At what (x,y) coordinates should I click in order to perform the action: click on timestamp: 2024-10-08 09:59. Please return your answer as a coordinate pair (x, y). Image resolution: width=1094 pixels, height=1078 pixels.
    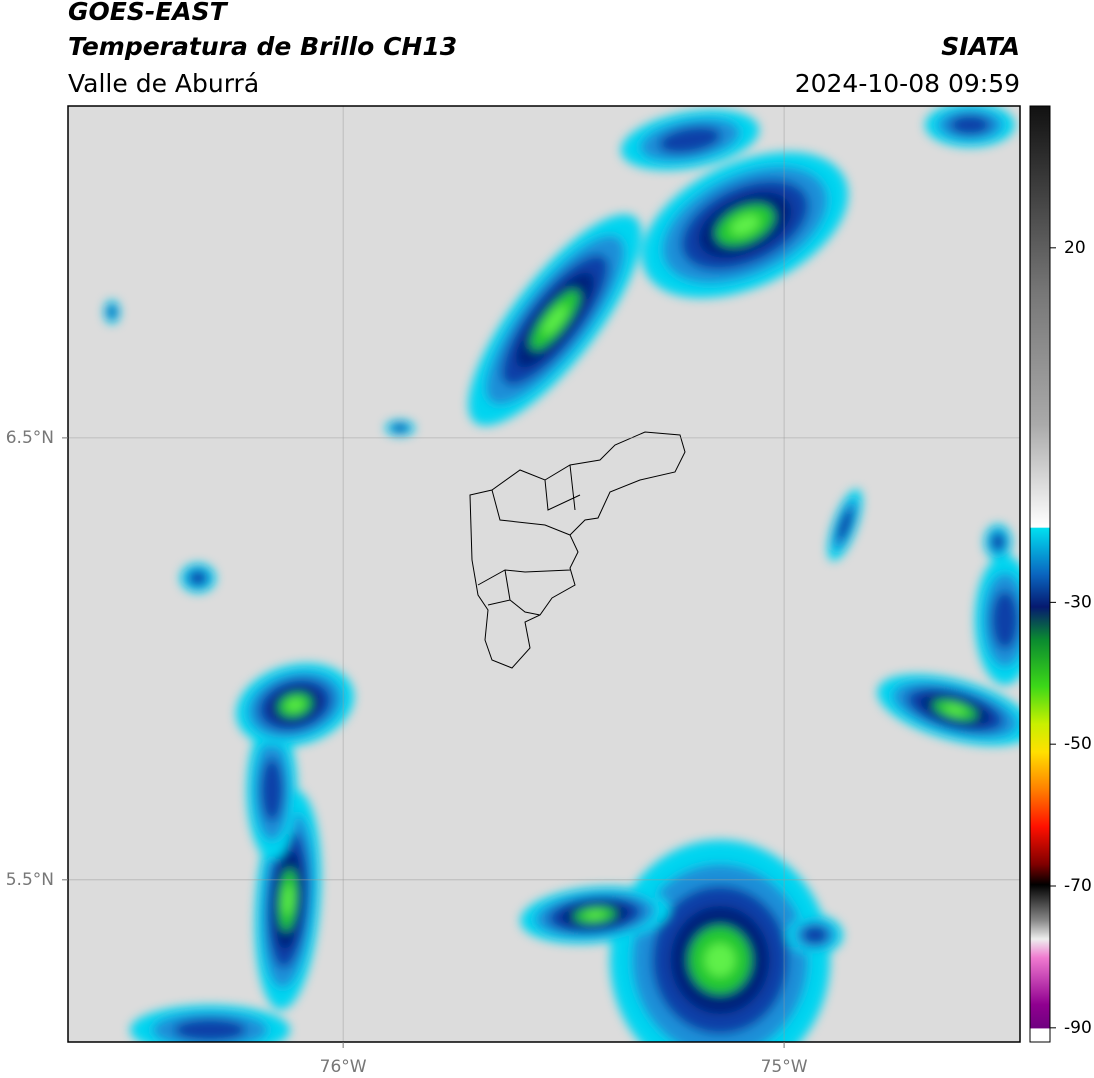
    Looking at the image, I should click on (907, 83).